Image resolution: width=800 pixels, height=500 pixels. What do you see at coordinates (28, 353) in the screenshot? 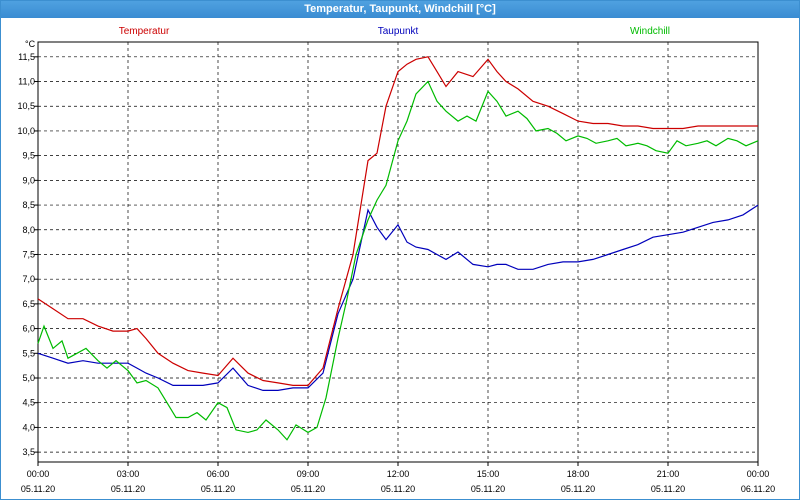
I see `y-tick-label: 5,5` at bounding box center [28, 353].